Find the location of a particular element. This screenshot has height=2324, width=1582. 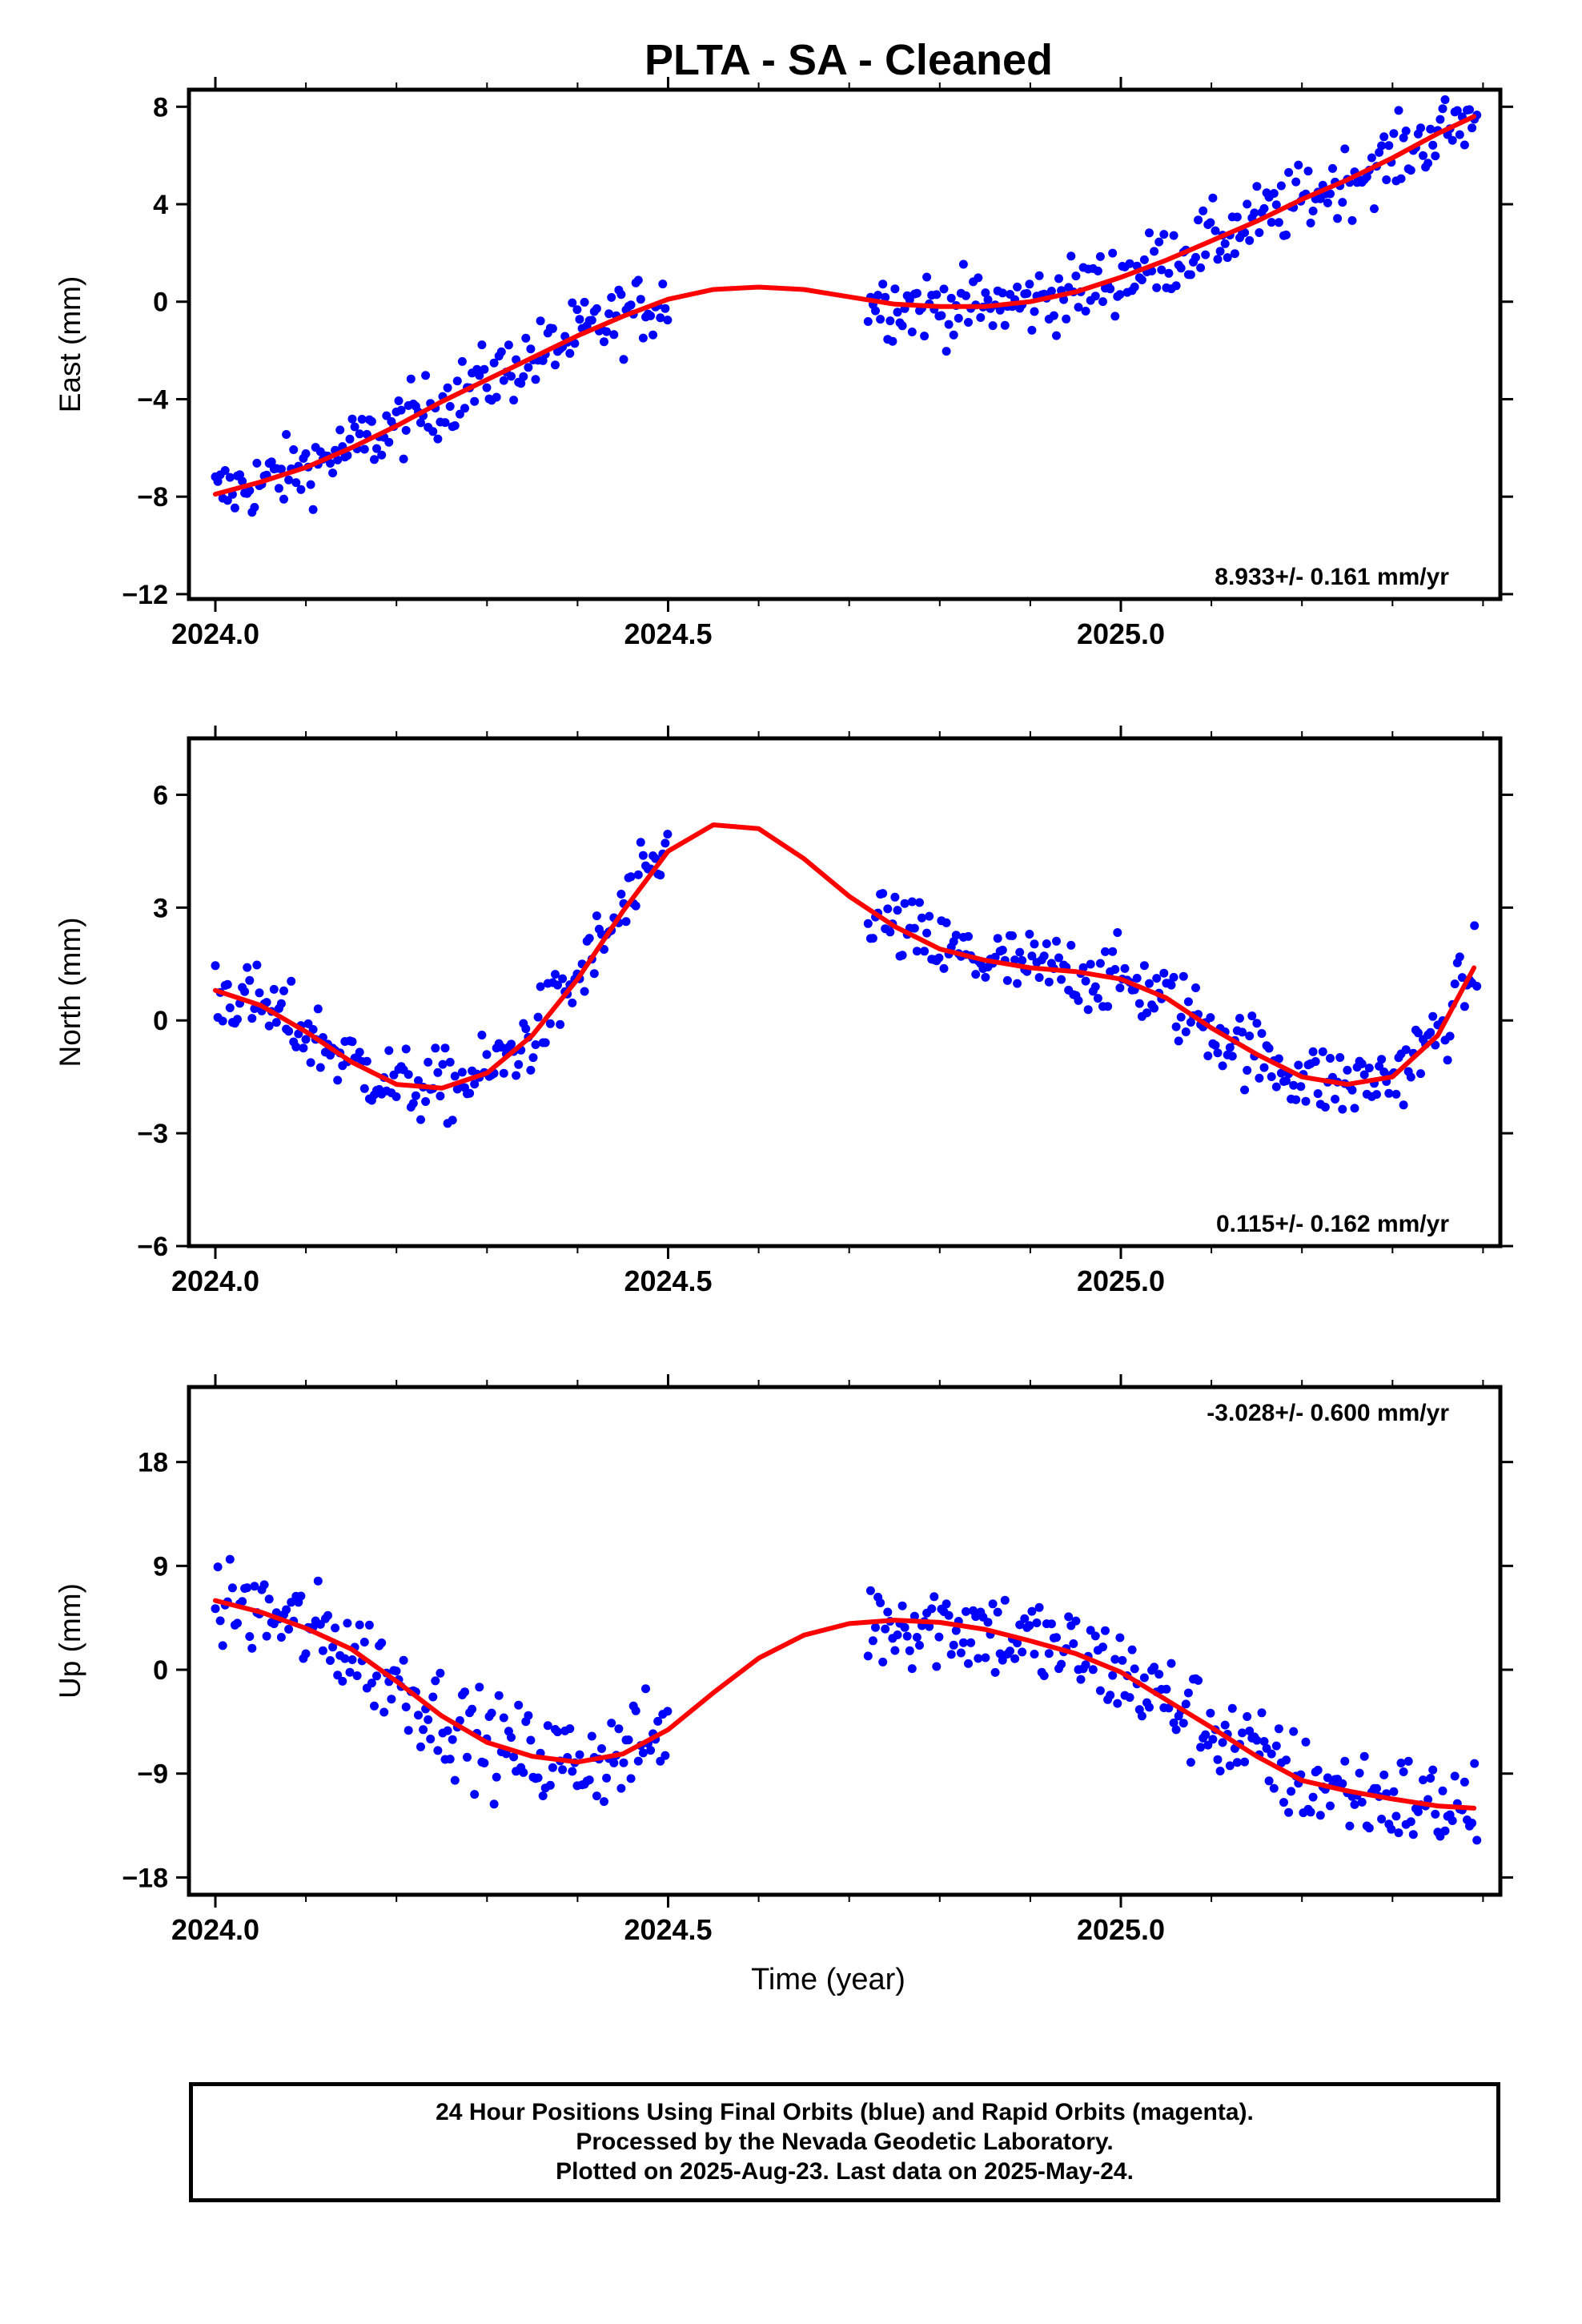

rate-annotation: -3.028+/- 0.600 mm/yr is located at coordinates (1328, 1413).